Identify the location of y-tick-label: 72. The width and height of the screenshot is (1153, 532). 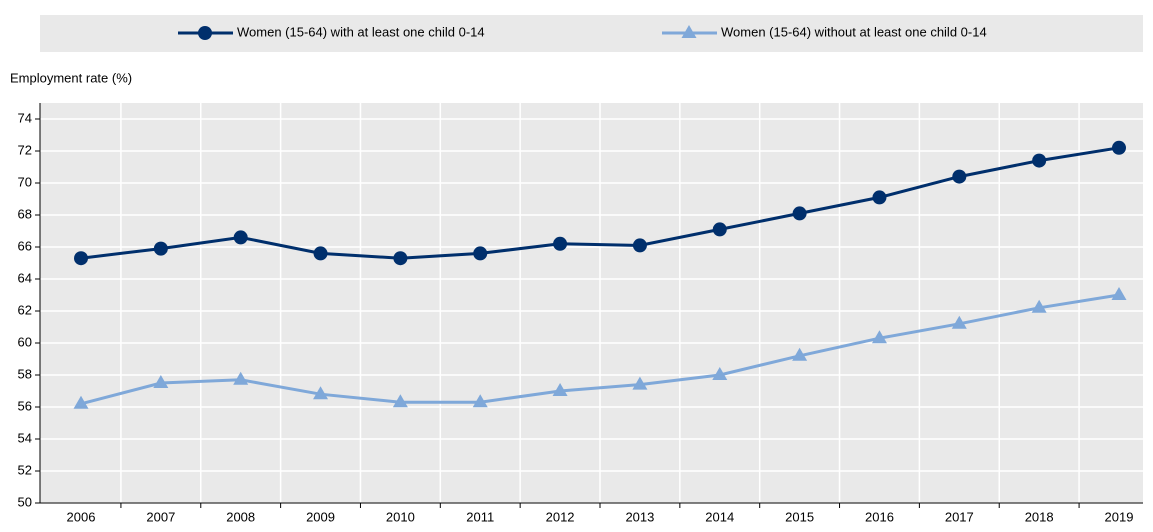
(25, 149).